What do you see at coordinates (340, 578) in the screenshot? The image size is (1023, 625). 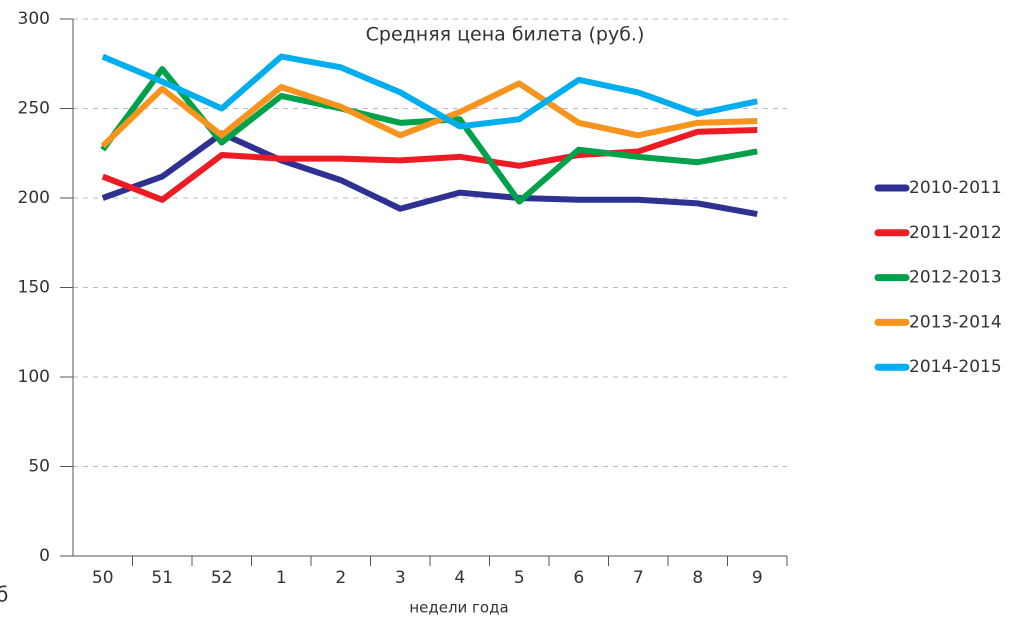 I see `x-tick-label: 2` at bounding box center [340, 578].